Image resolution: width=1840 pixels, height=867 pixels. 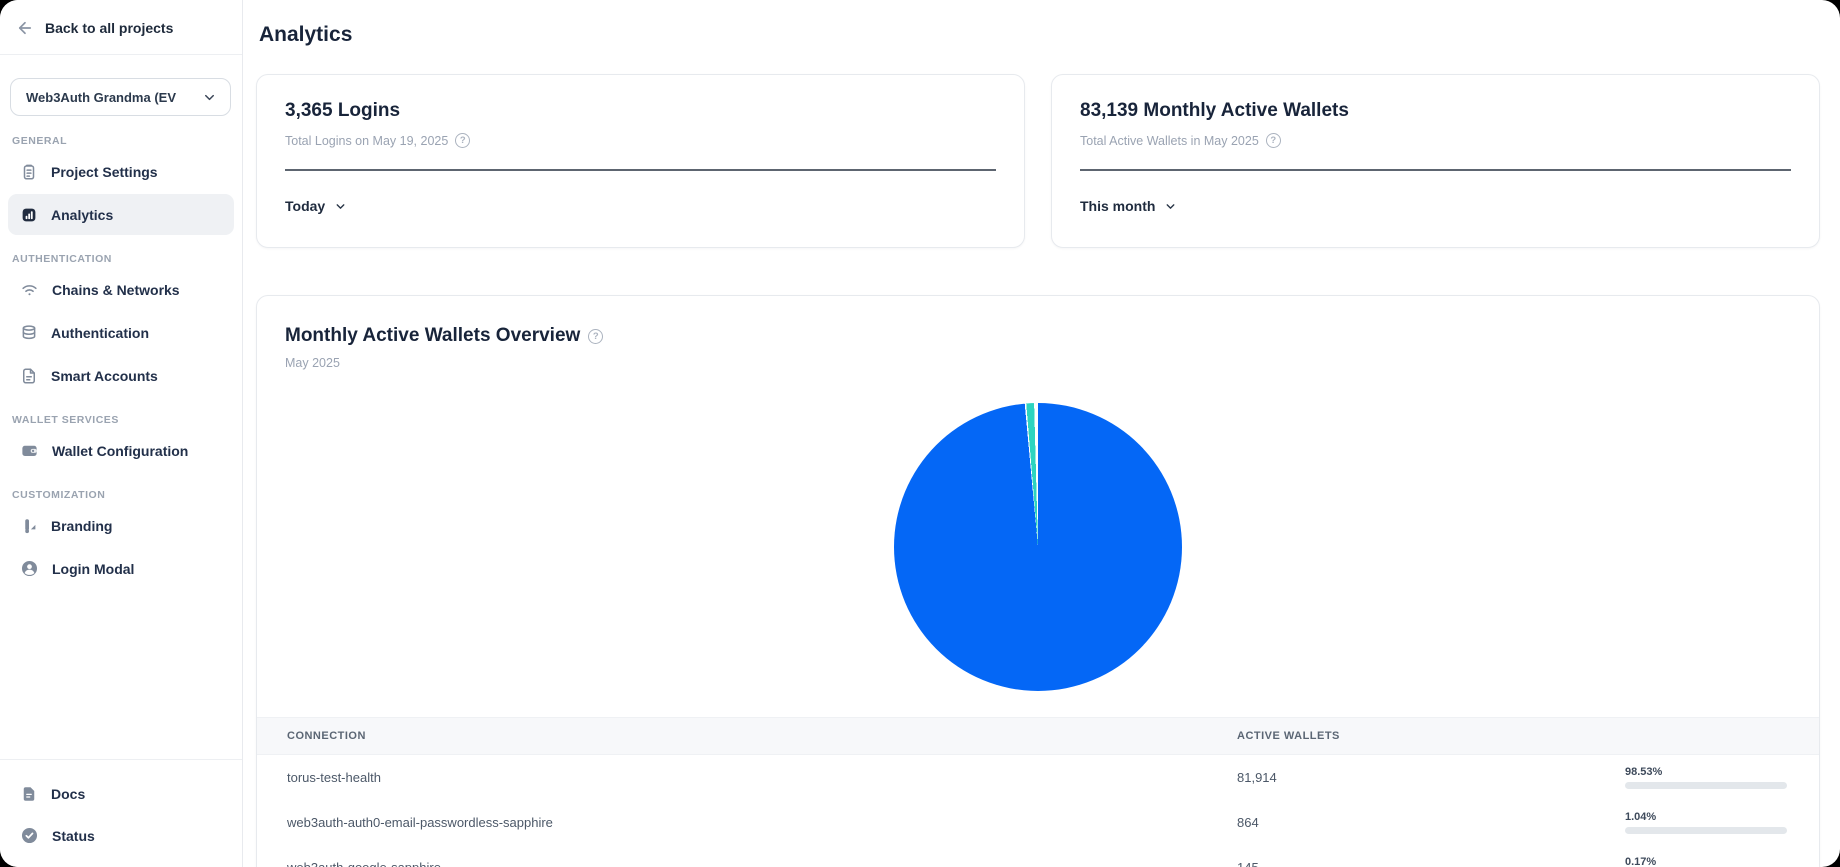 I want to click on table-row: web3auth-google-sapphire 145 0.17%, so click(x=1038, y=856).